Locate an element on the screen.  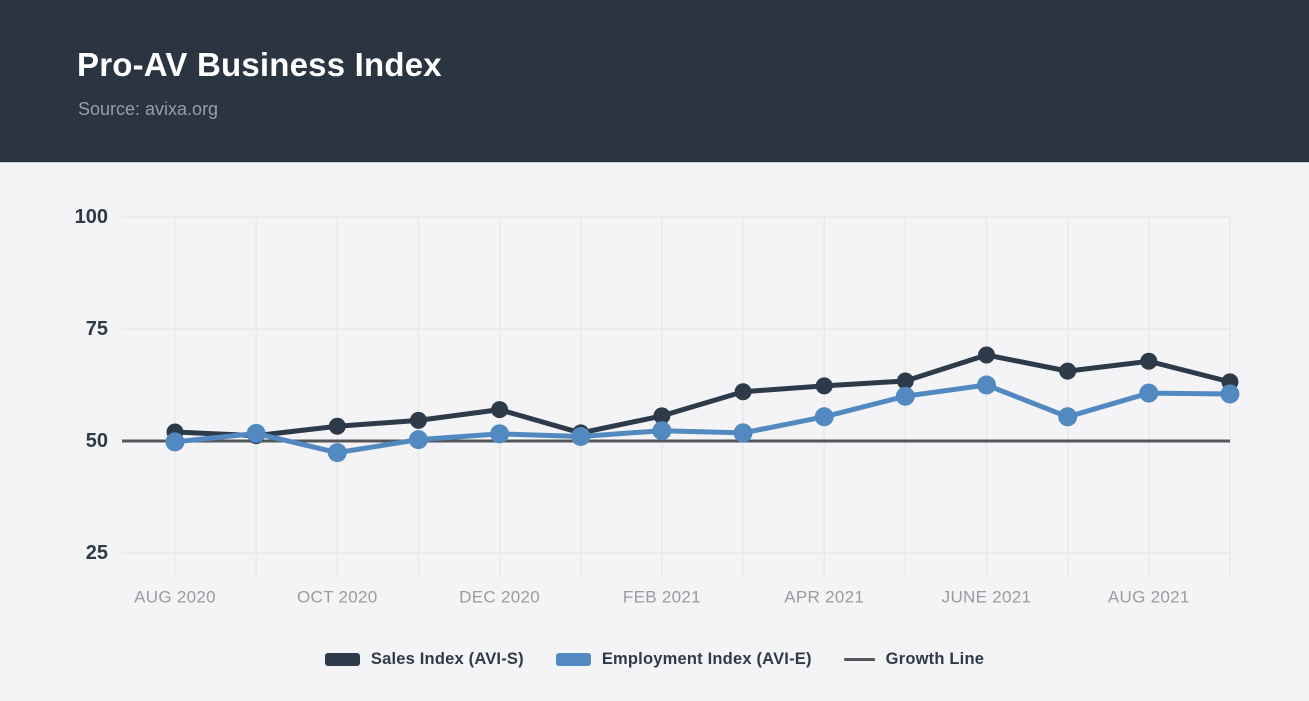
x-tick-label: OCT 2020 is located at coordinates (337, 597).